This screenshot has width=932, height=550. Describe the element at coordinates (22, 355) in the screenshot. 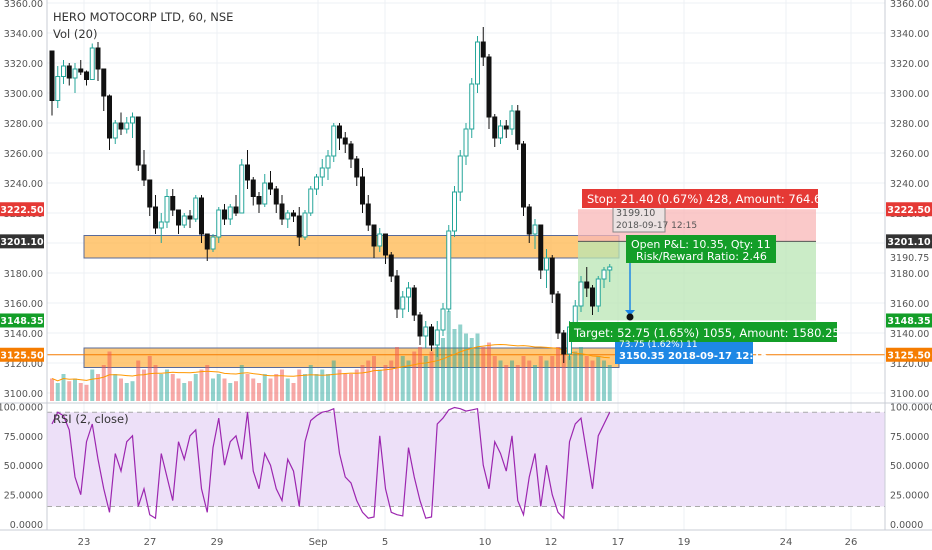

I see `price-label-left: 3125.50` at that location.